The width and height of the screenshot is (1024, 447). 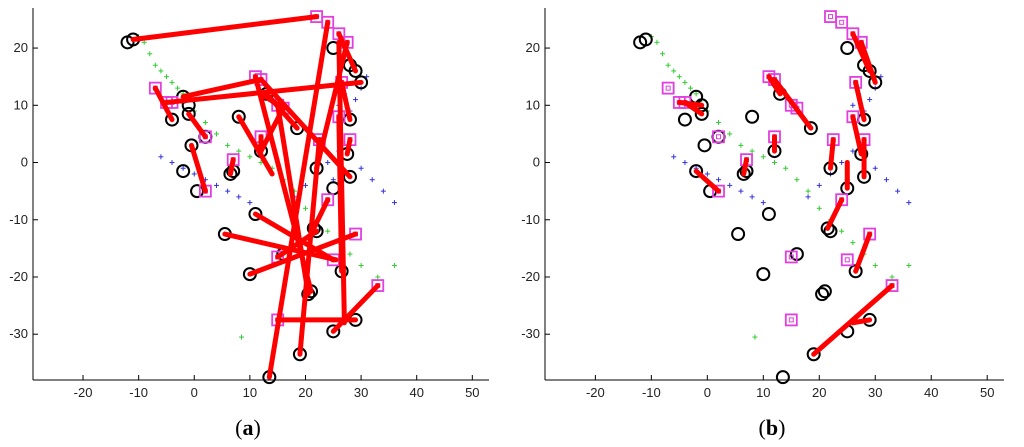 I want to click on x-tick-label: -10, so click(x=138, y=392).